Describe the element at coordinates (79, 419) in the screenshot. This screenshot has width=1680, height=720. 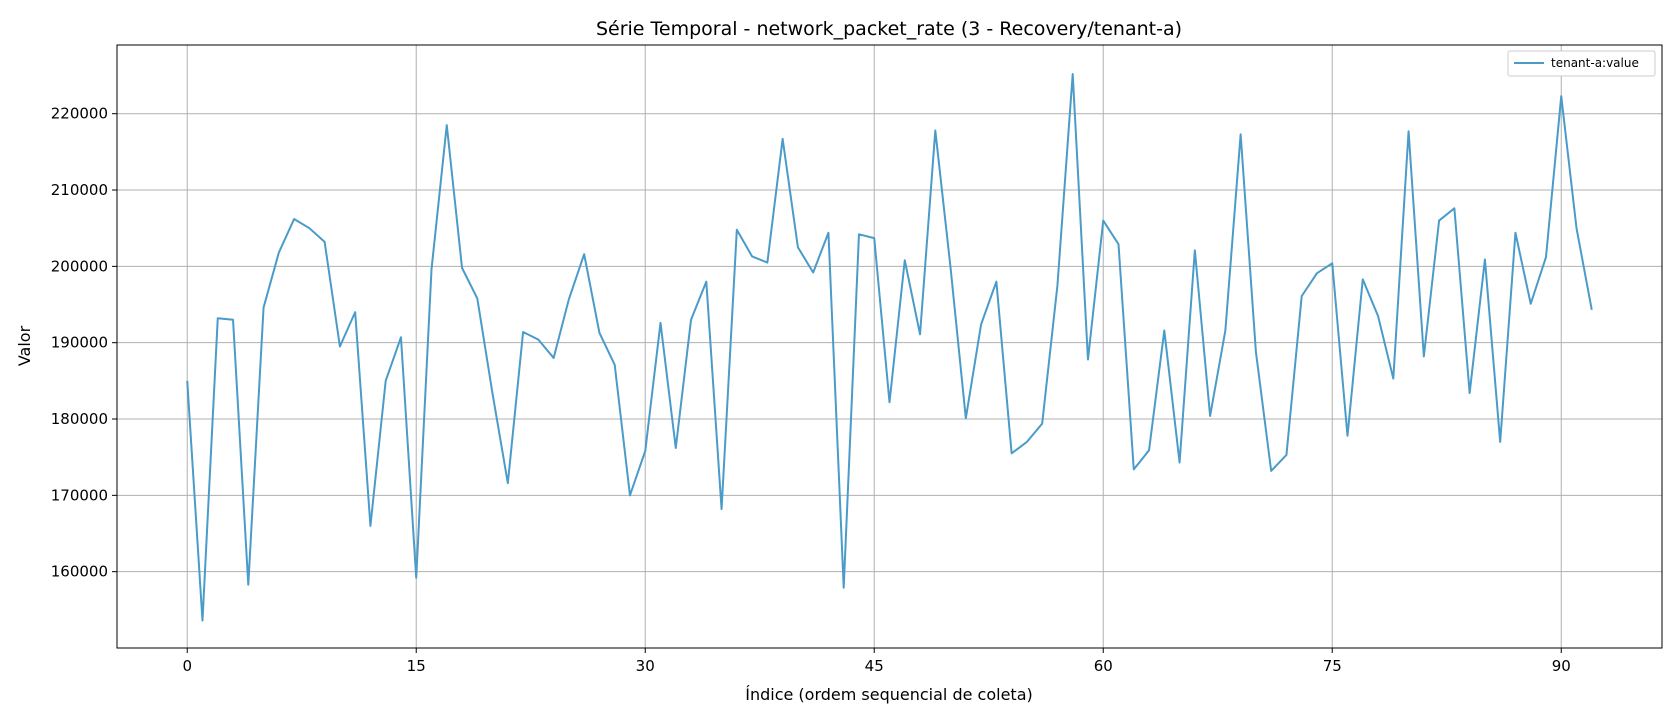
I see `y-tick-label: 180000` at that location.